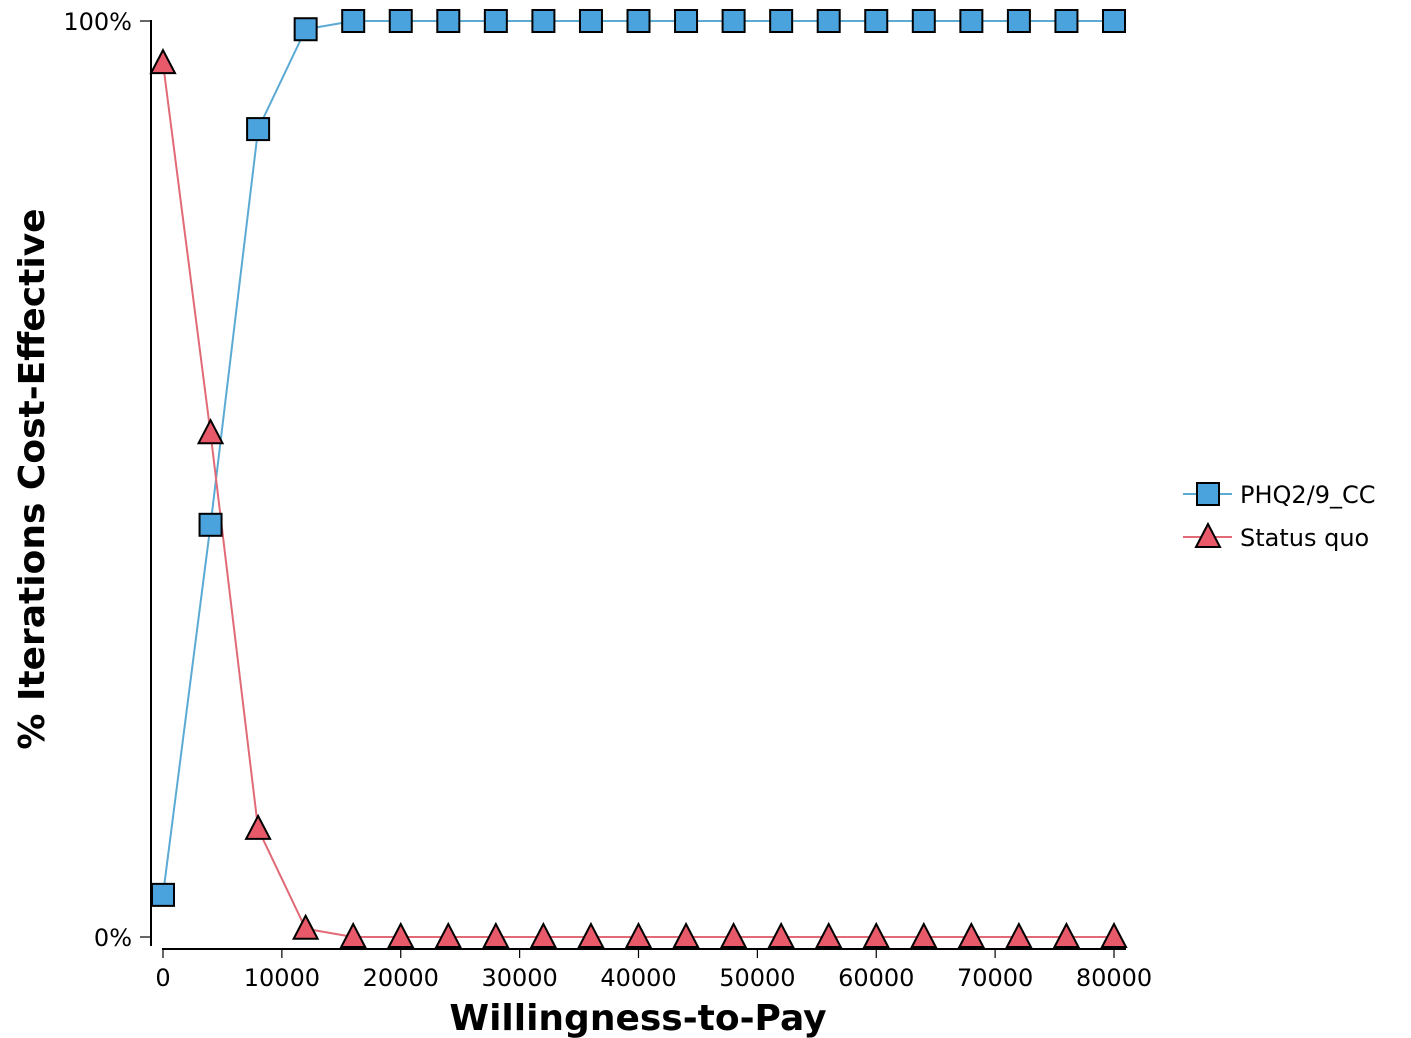  I want to click on legend-label: Status quo, so click(1304, 538).